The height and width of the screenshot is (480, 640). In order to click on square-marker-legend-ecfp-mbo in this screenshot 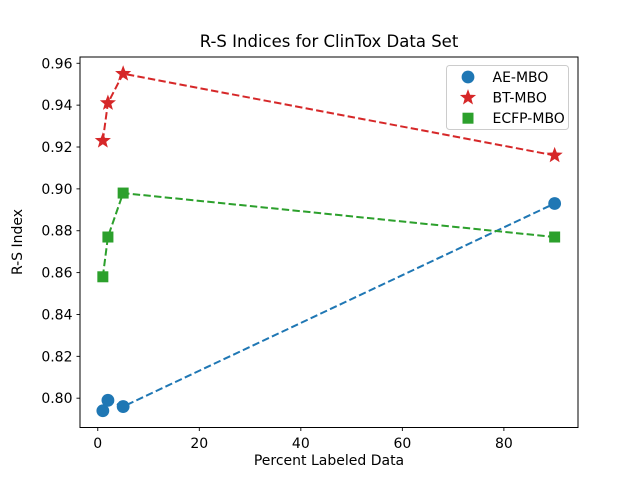, I will do `click(468, 118)`.